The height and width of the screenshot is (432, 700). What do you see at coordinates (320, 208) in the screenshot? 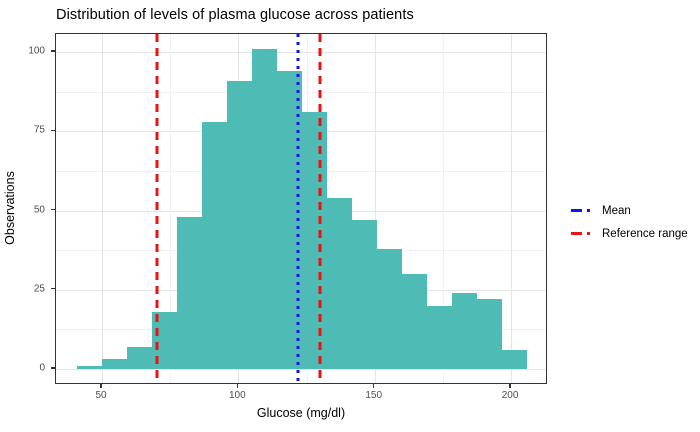
I see `vline-reference-high` at bounding box center [320, 208].